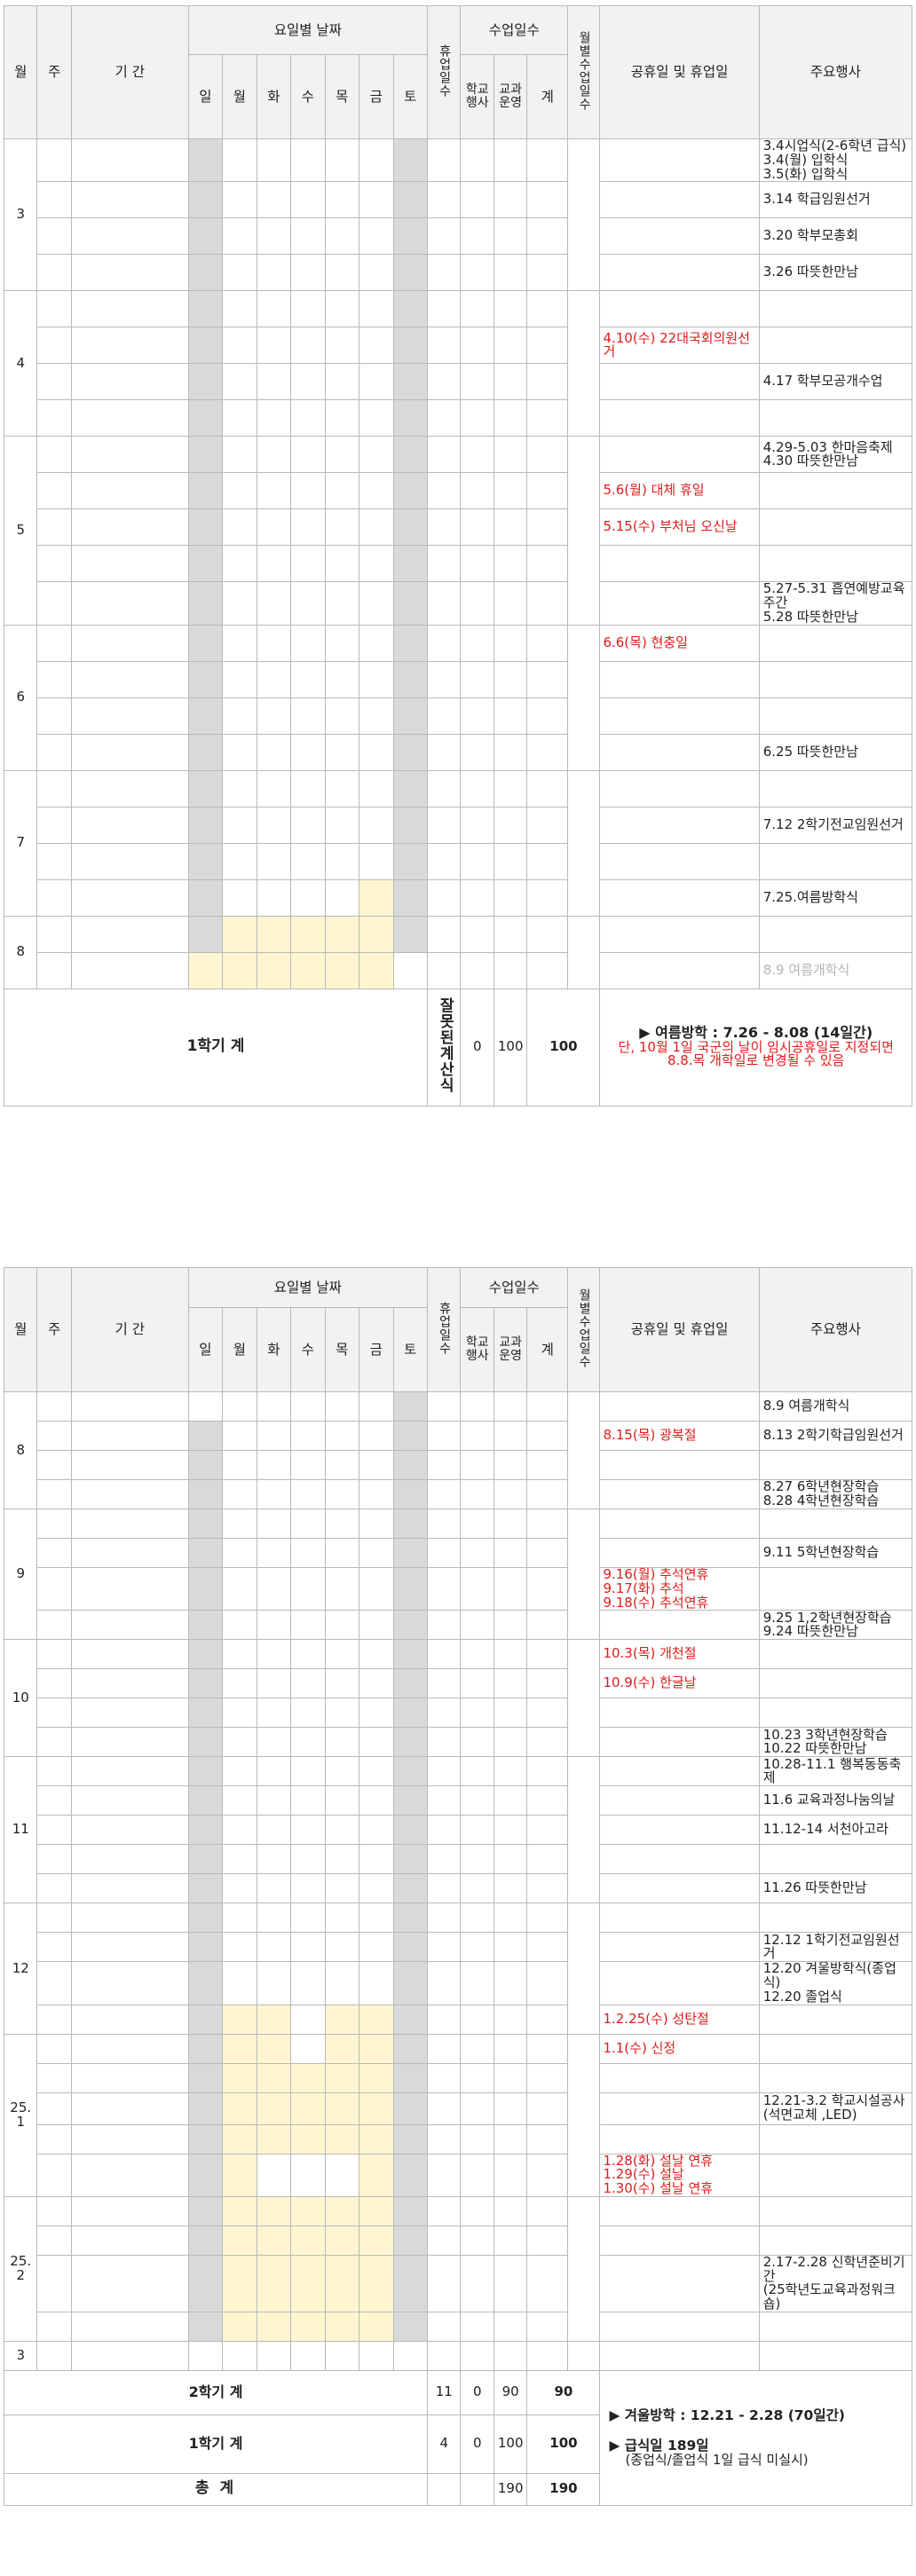 The image size is (916, 2576). I want to click on header2-holidays: 공휴일 및 휴업일, so click(679, 1330).